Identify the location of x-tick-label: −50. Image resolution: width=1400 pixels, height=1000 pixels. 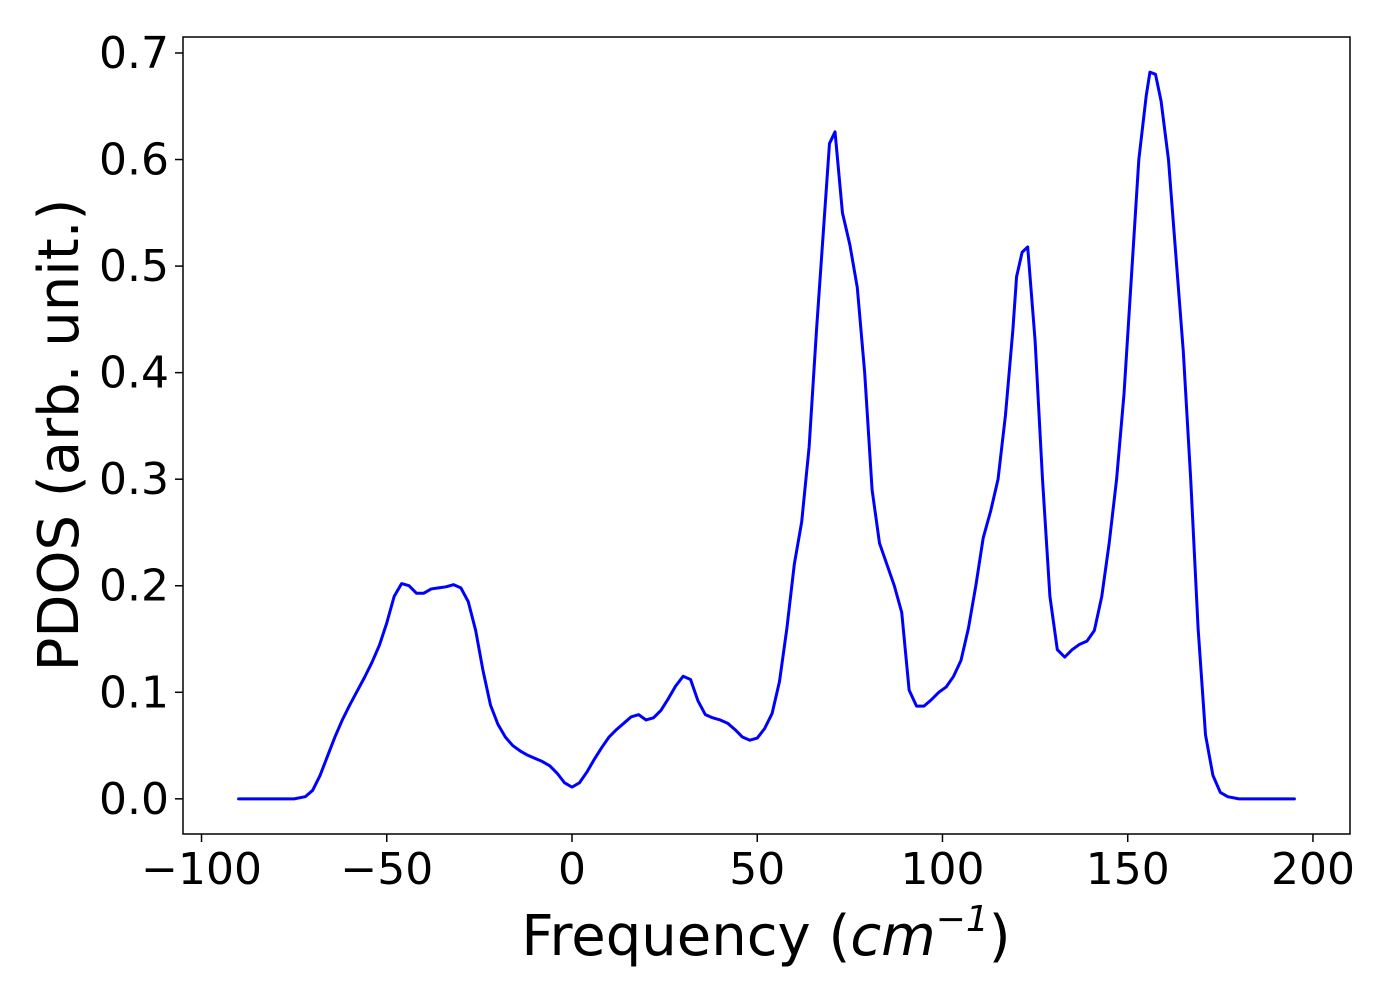
(386, 869).